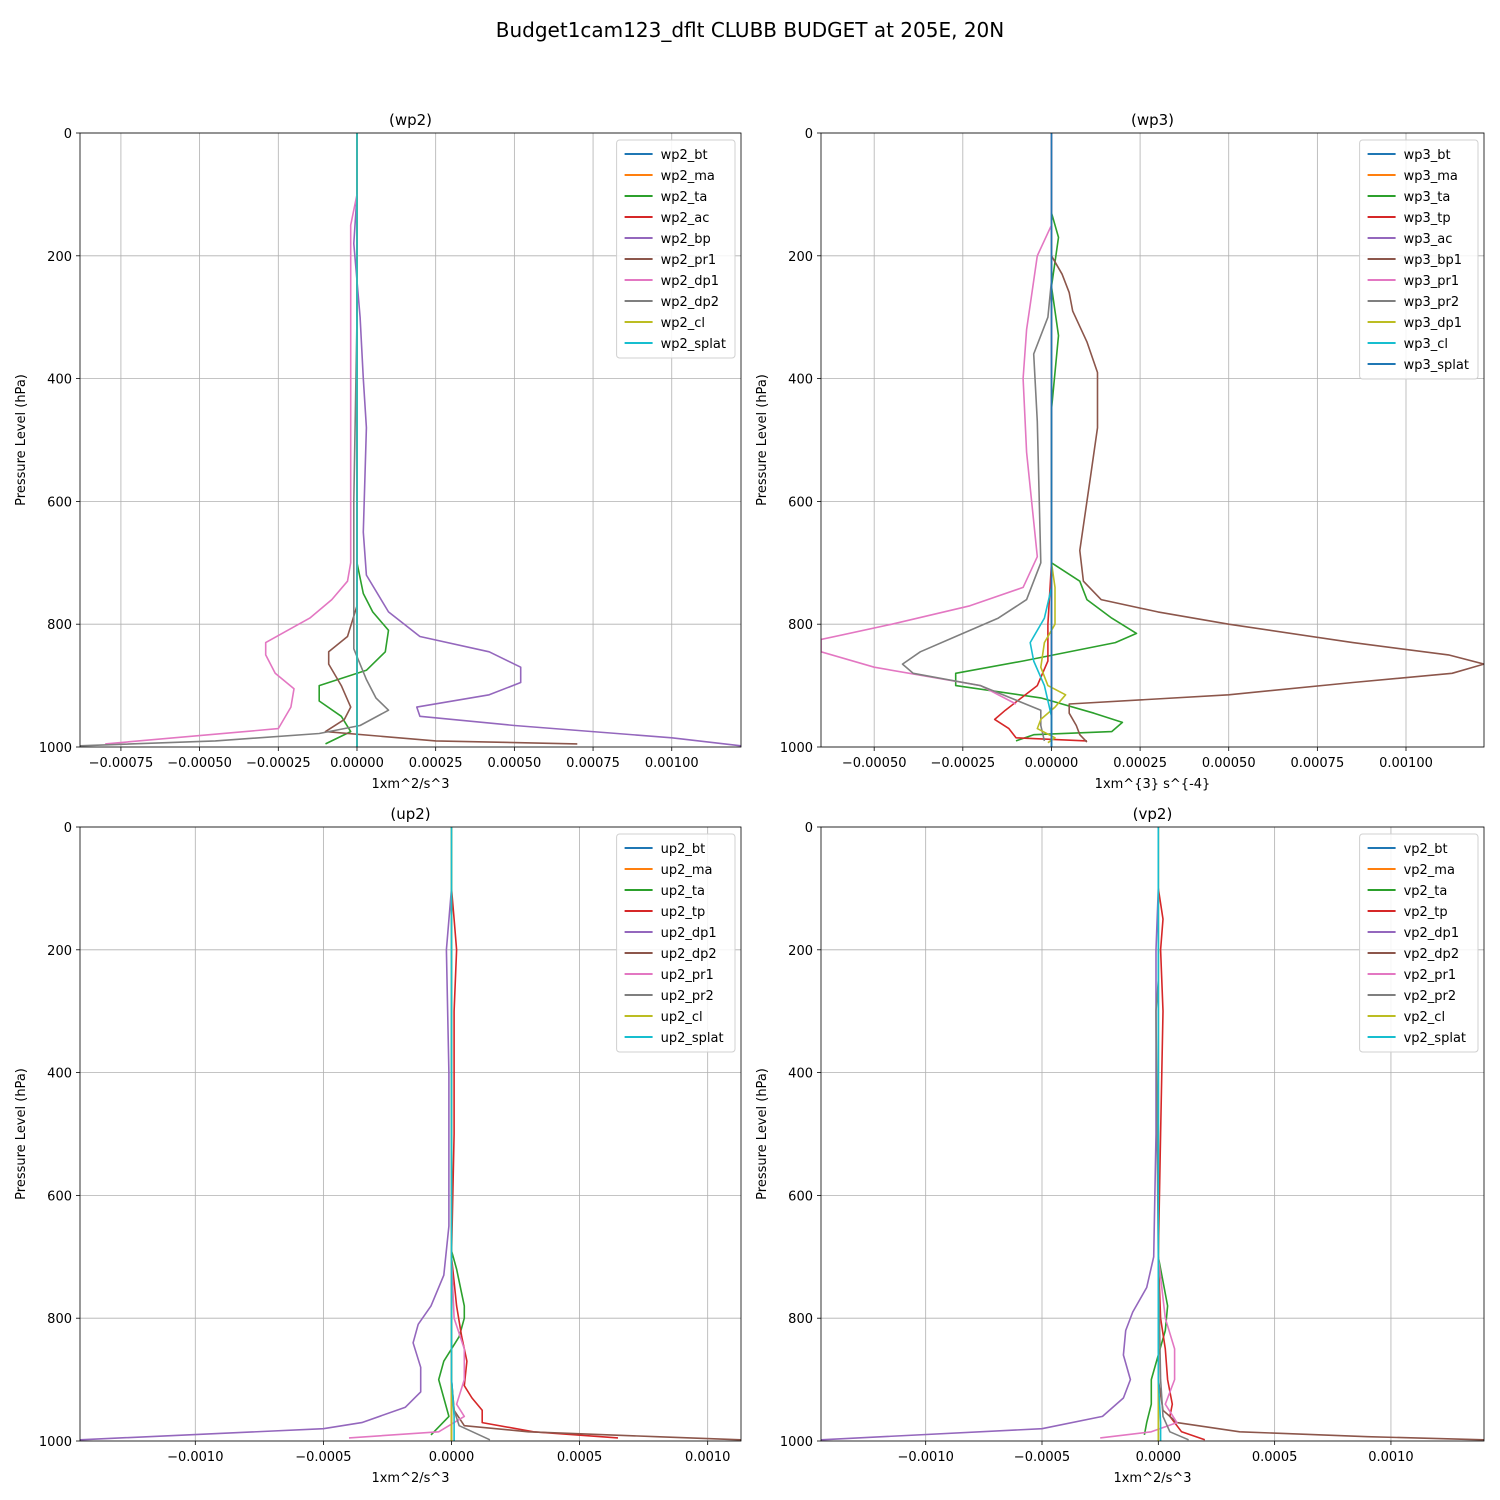  I want to click on panel-title: (wp3), so click(1152, 120).